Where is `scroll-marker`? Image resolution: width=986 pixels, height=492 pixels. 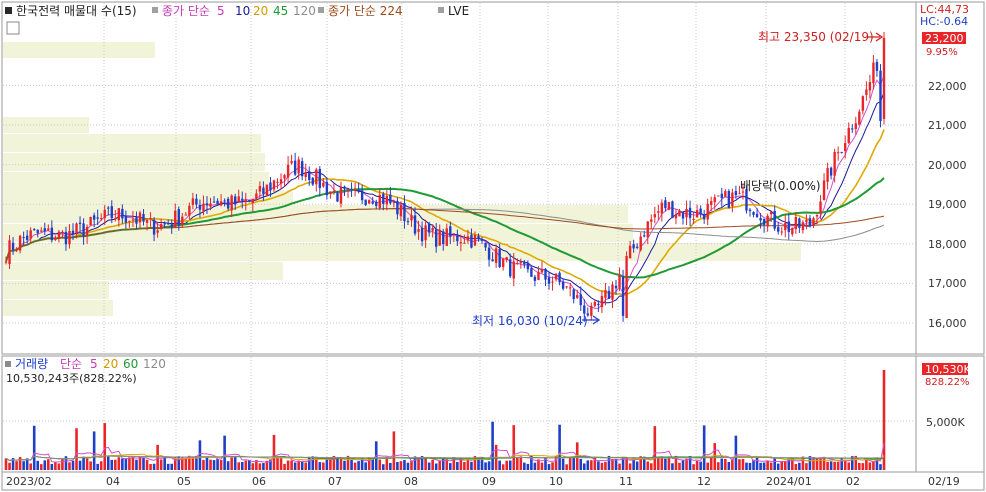
scroll-marker is located at coordinates (13, 28).